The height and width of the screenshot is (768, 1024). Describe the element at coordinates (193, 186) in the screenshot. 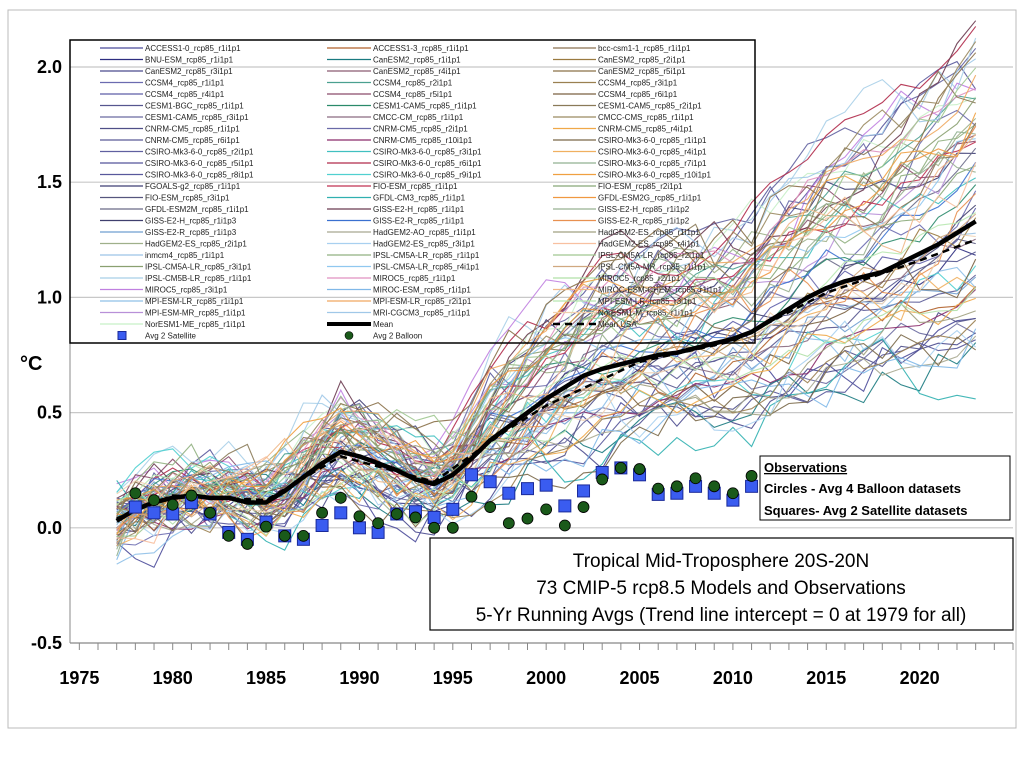

I see `legend-label: FGOALS-g2_rcp85_r1i1p1` at that location.